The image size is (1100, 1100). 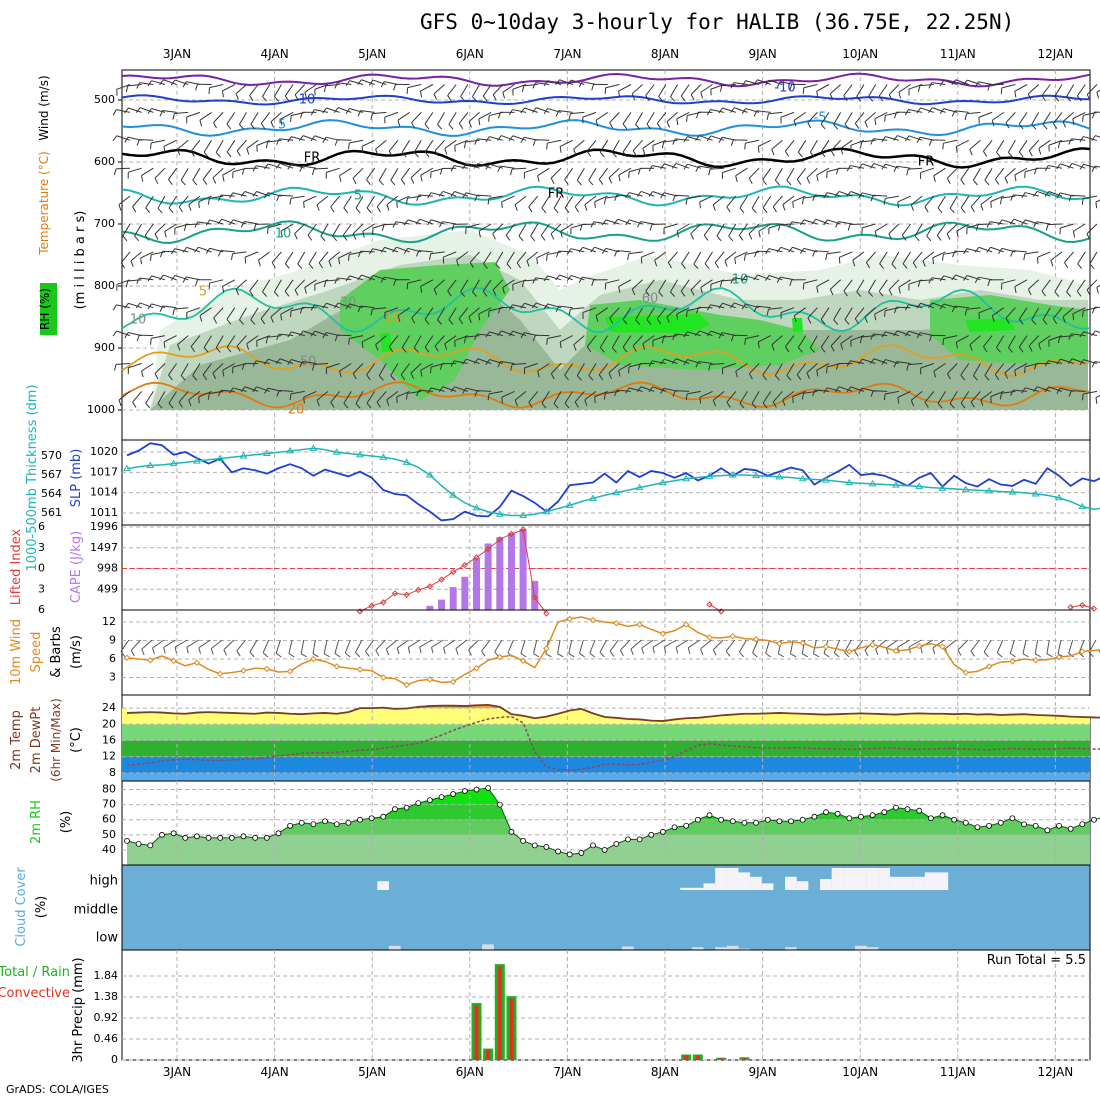 What do you see at coordinates (372, 1072) in the screenshot?
I see `day-label-bottom: 5JAN` at bounding box center [372, 1072].